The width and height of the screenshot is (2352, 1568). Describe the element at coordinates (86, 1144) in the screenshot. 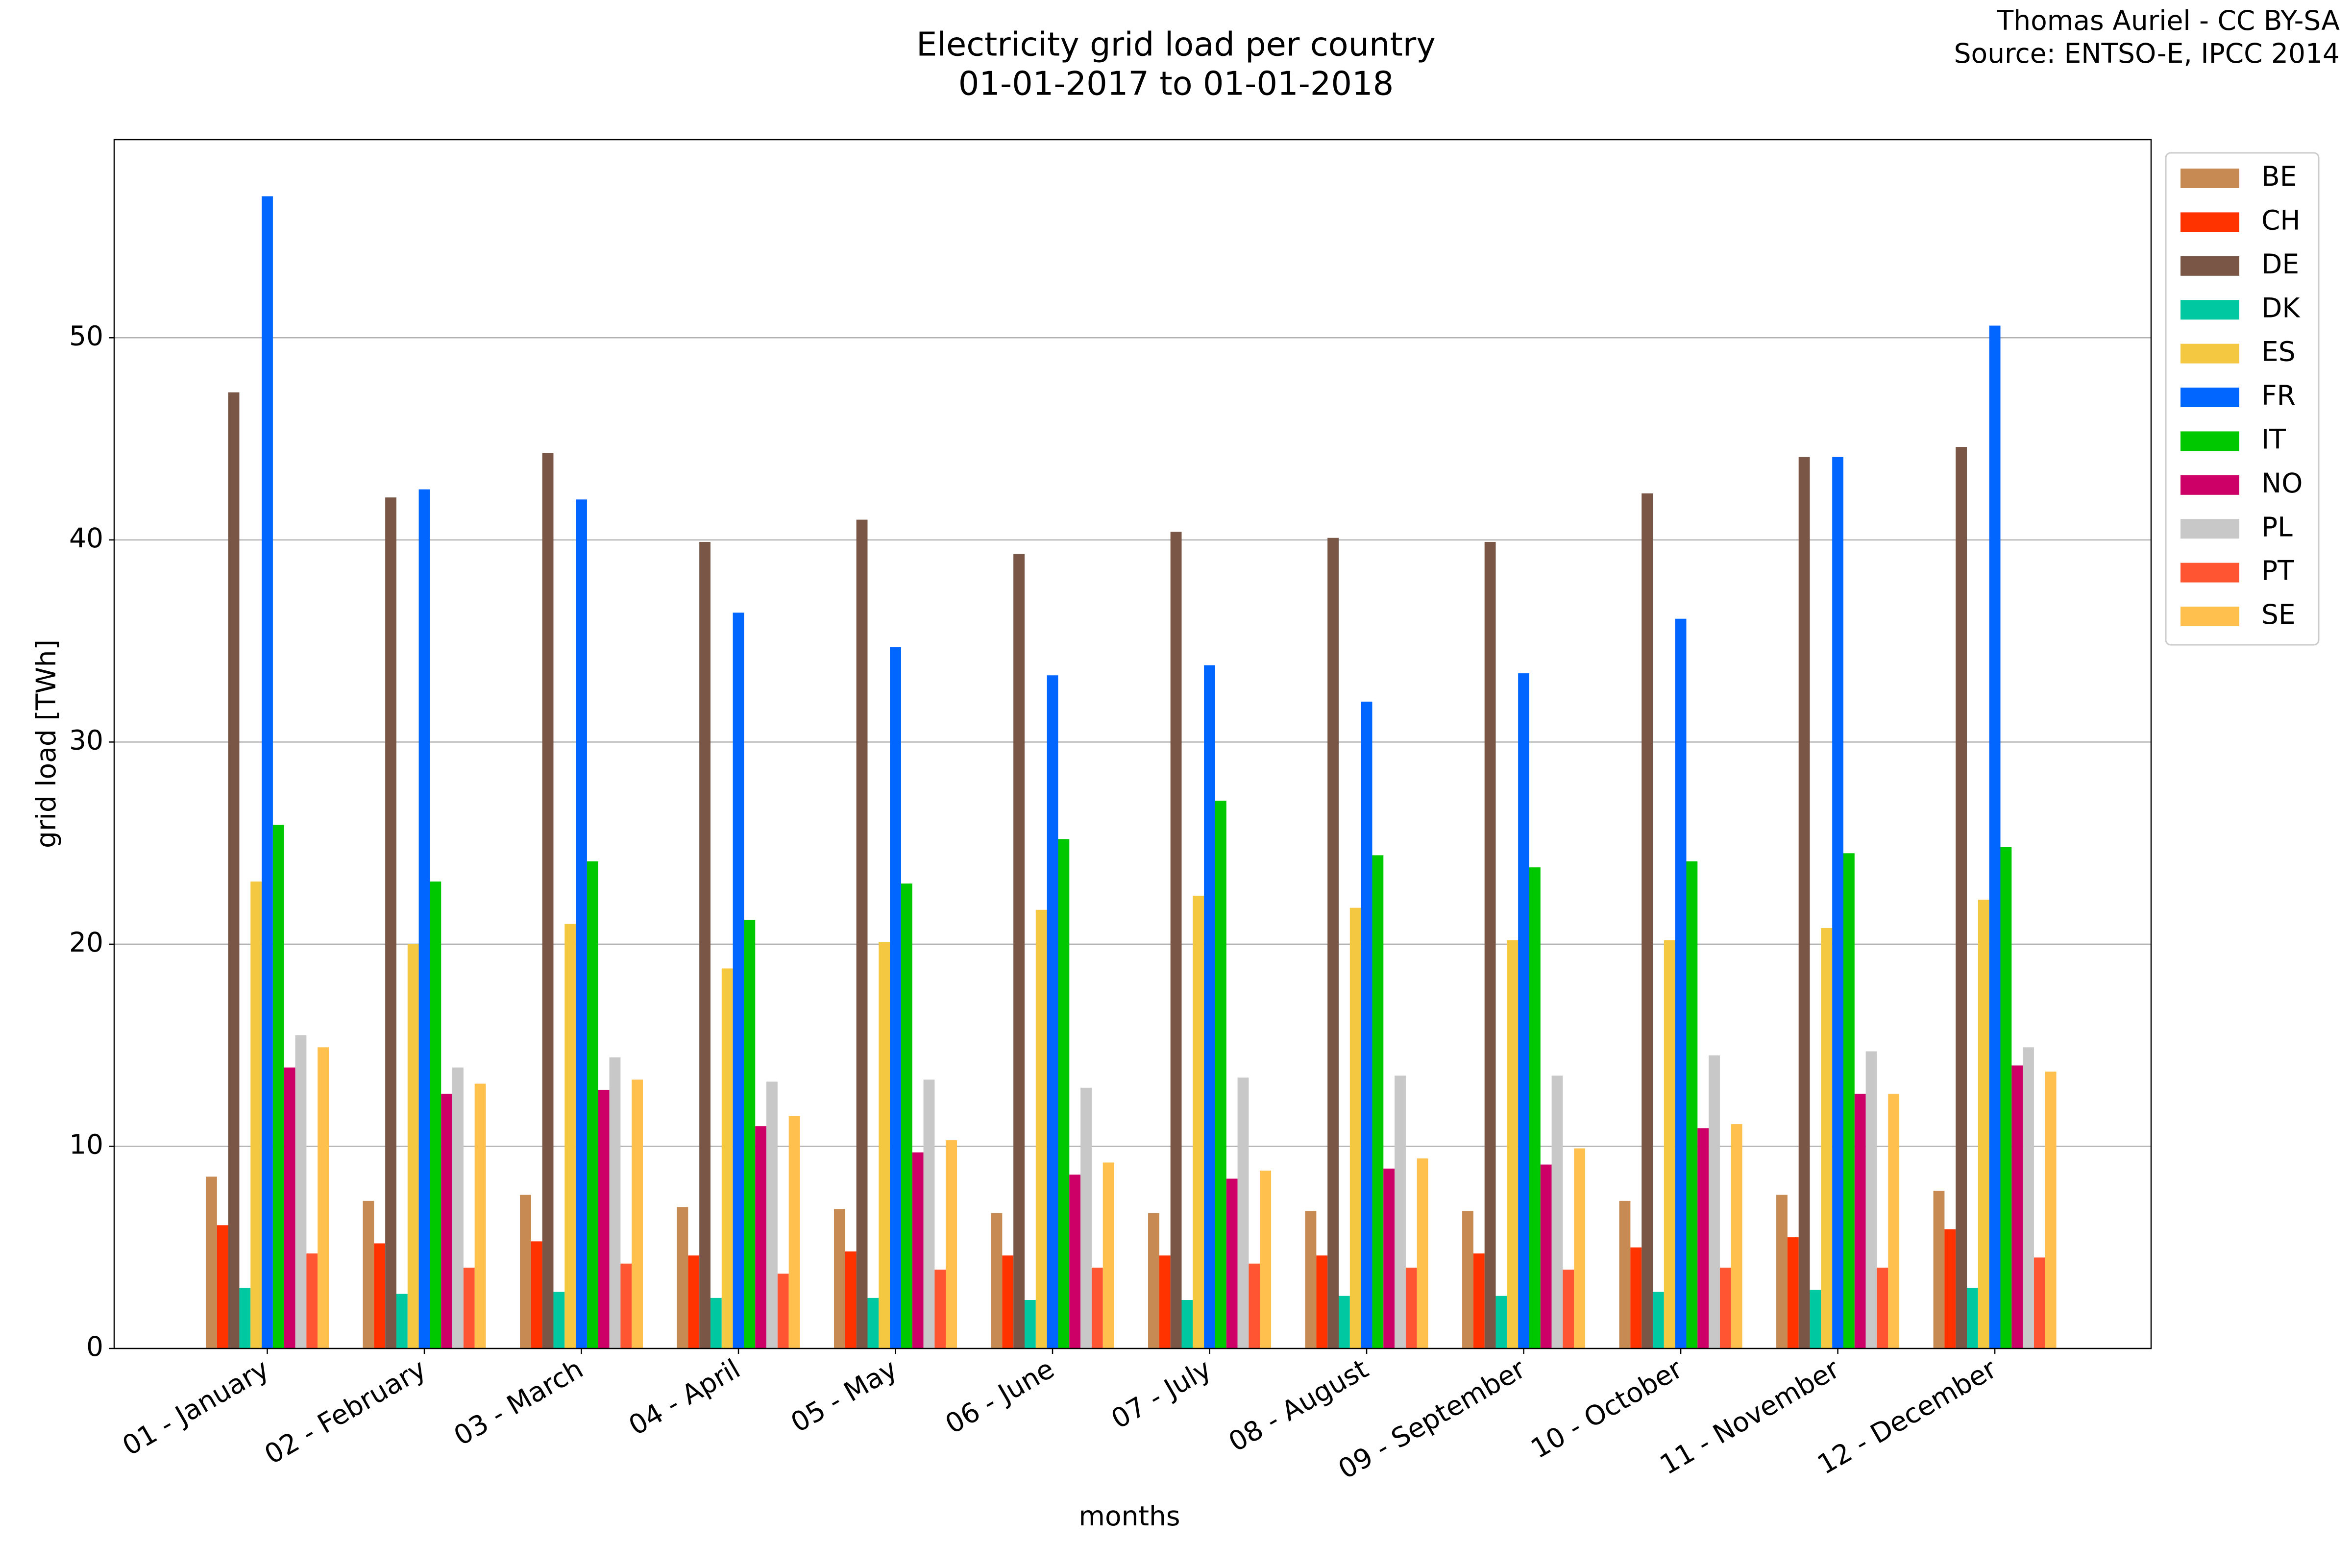

I see `y-tick-label: 10` at that location.